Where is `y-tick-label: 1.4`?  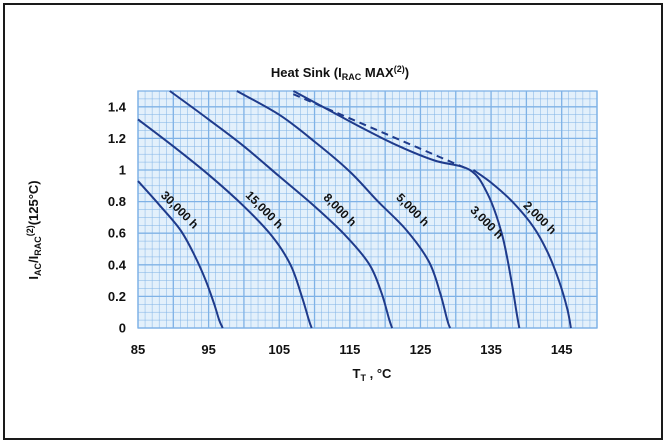
y-tick-label: 1.4 is located at coordinates (117, 106).